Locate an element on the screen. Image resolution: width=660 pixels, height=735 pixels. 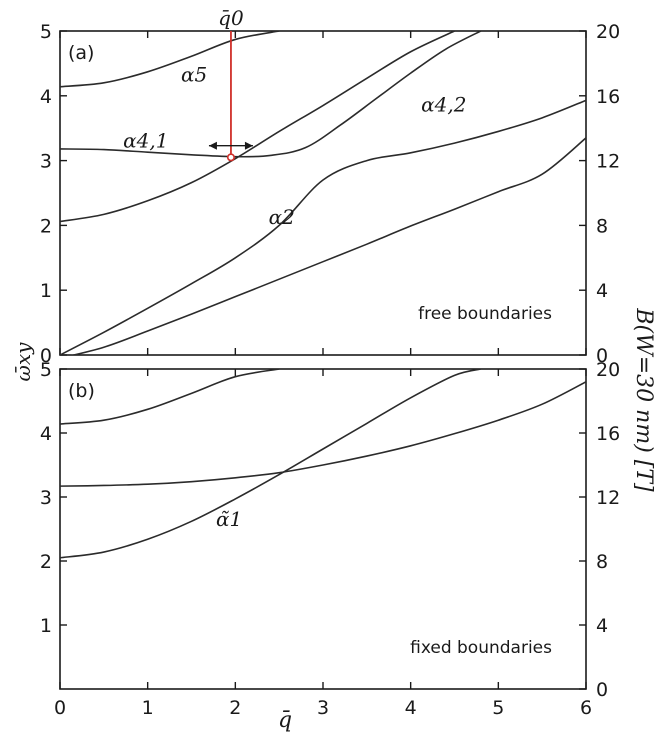
y-tick-label: 0 is located at coordinates (46, 356).